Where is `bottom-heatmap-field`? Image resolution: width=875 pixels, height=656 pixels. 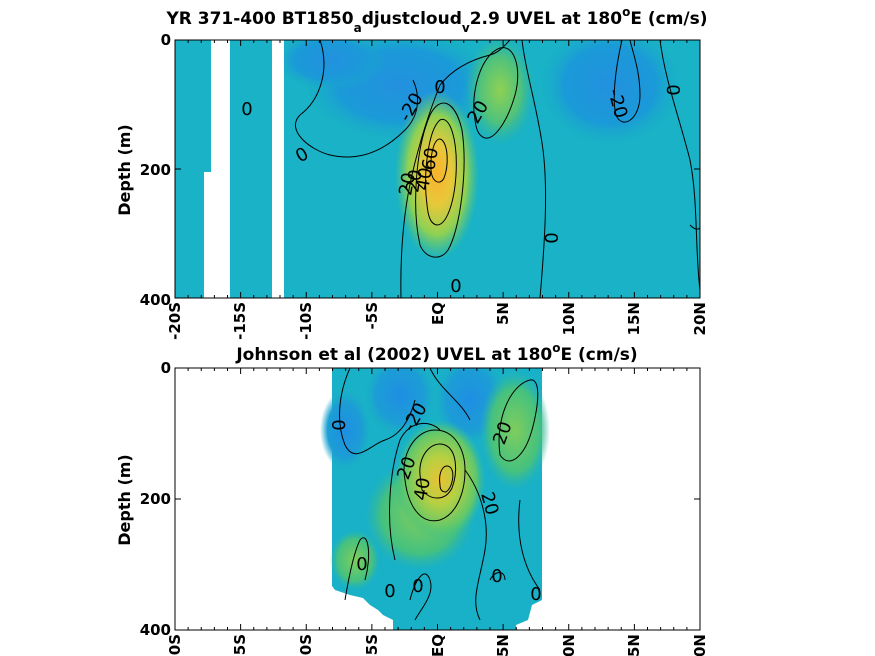
bottom-heatmap-field is located at coordinates (435, 499).